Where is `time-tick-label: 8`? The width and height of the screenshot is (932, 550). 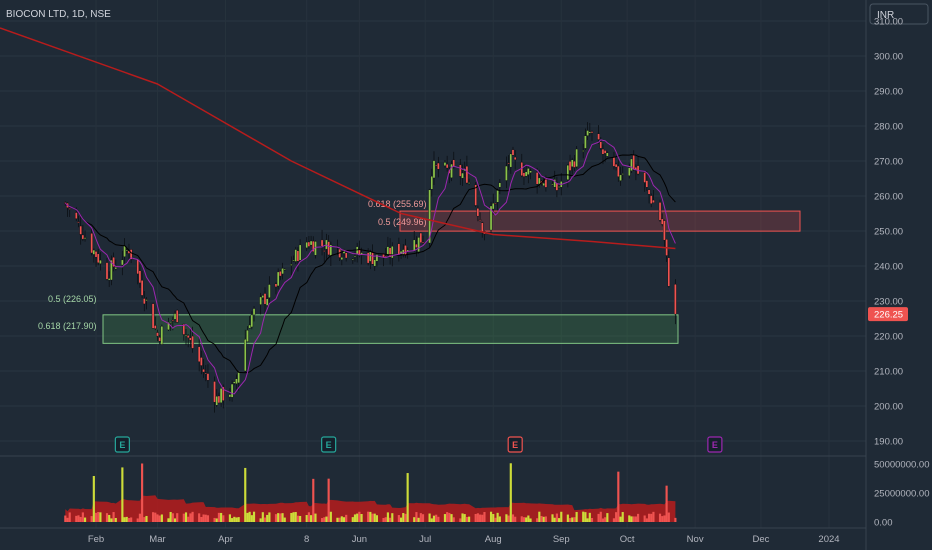
time-tick-label: 8 is located at coordinates (306, 539).